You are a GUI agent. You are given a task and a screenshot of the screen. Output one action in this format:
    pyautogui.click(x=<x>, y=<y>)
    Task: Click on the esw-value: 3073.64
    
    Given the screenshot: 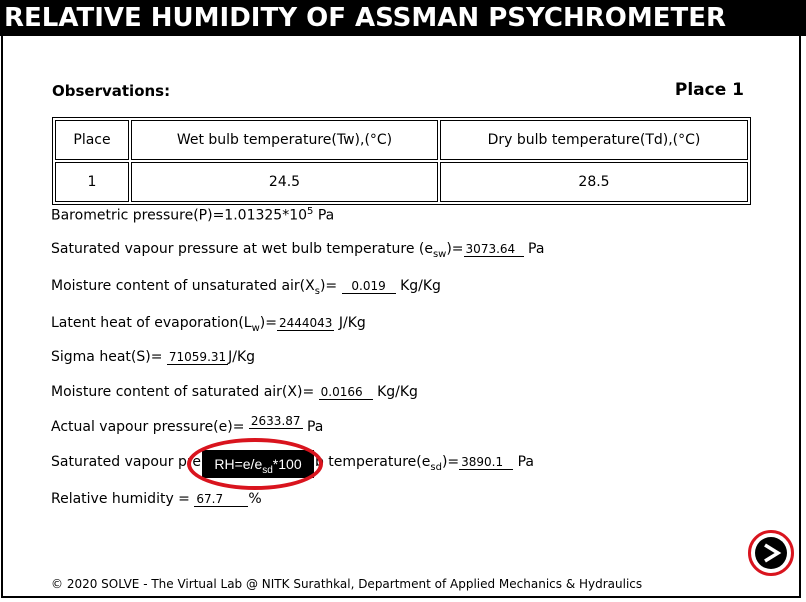 What is the action you would take?
    pyautogui.click(x=493, y=249)
    